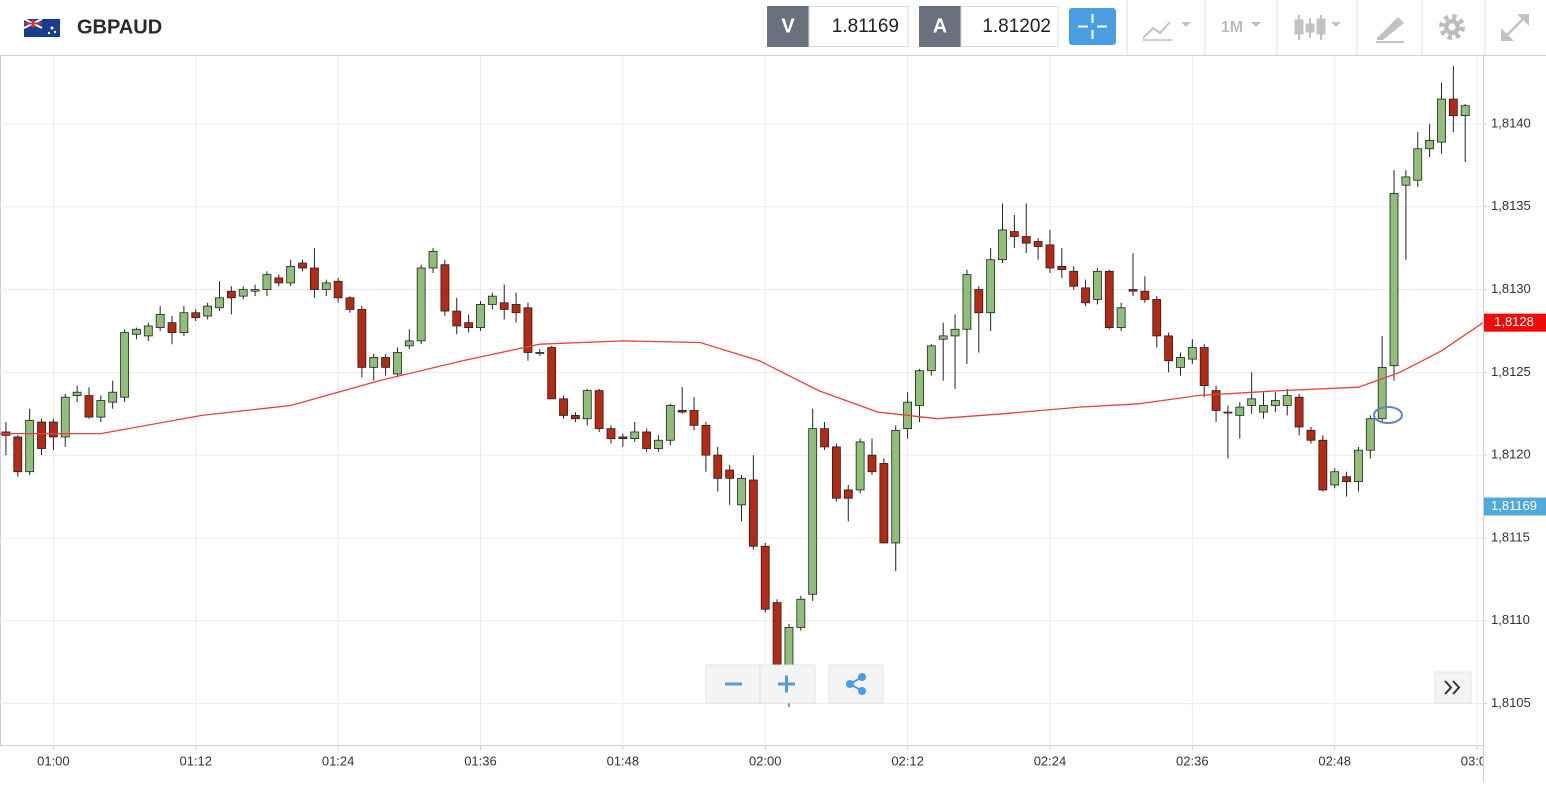 This screenshot has height=787, width=1546. What do you see at coordinates (1388, 415) in the screenshot?
I see `trade-marker` at bounding box center [1388, 415].